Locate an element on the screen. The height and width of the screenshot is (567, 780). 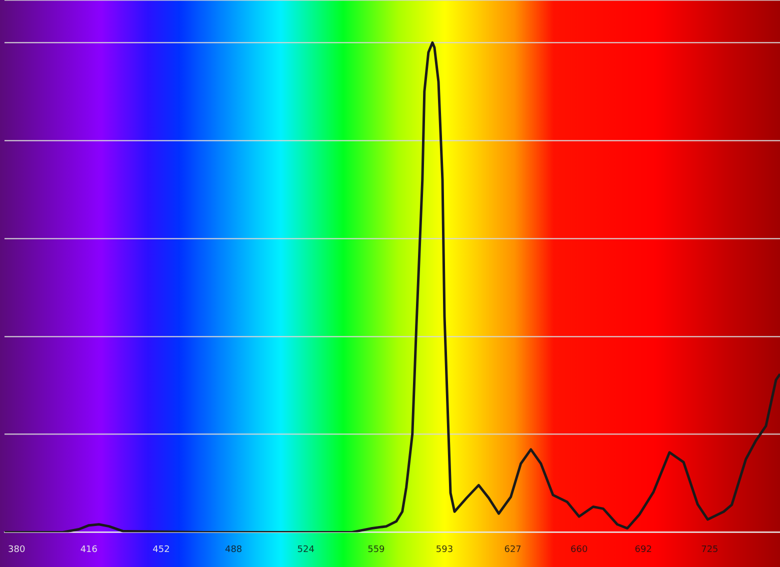
x-tick-label: 488 is located at coordinates (233, 549).